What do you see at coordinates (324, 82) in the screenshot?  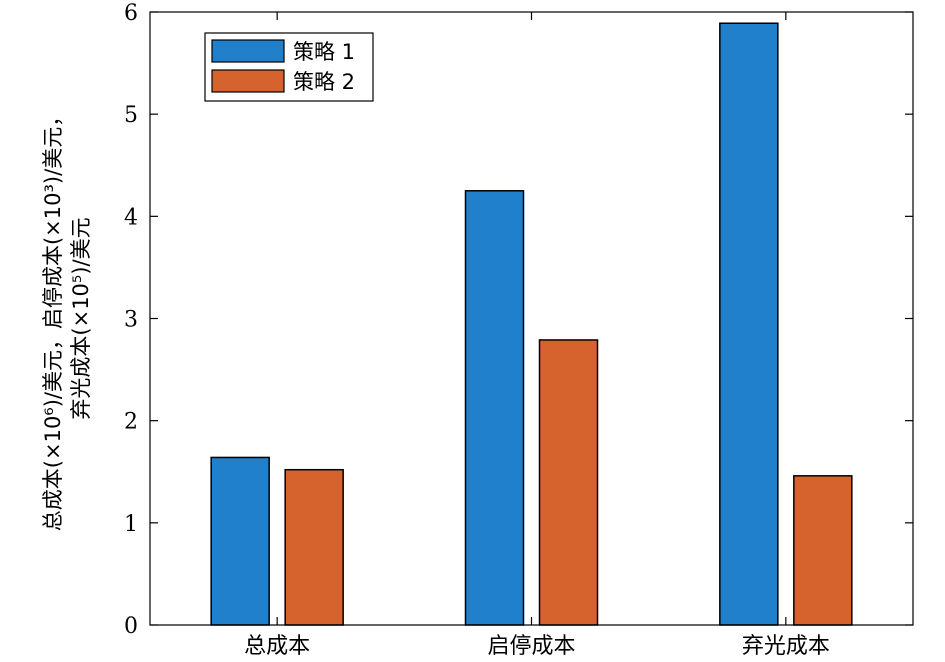 I see `legend-entry-2: 策略 2` at bounding box center [324, 82].